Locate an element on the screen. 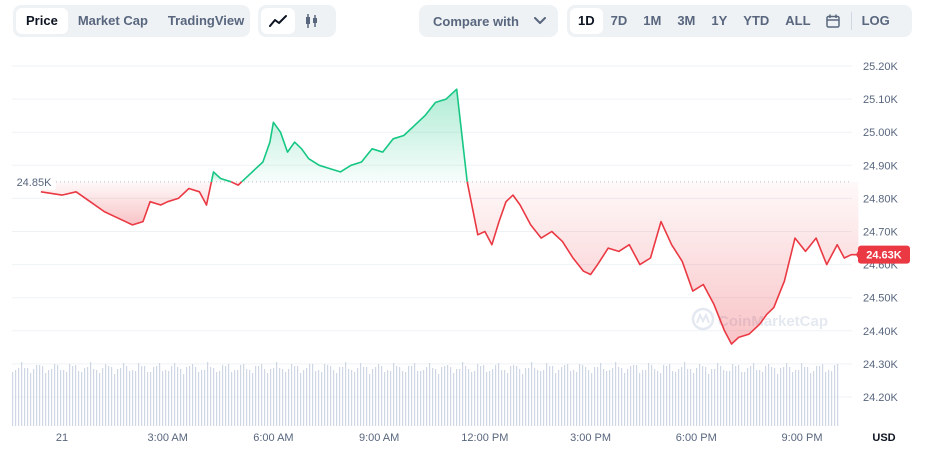 The height and width of the screenshot is (451, 942). range-all: ALL is located at coordinates (798, 20).